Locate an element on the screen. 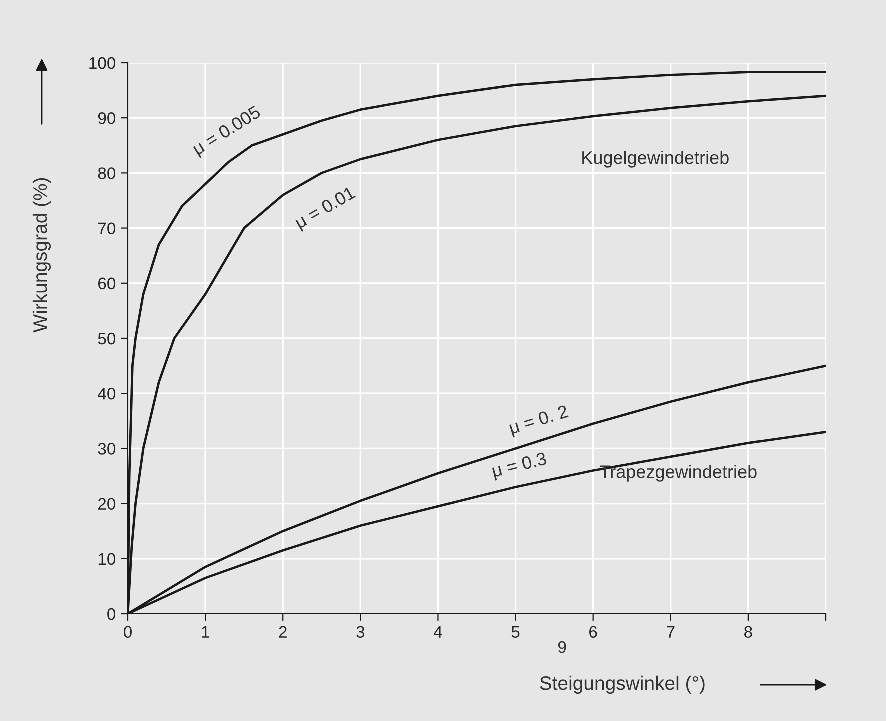  x-tick-label: 6 is located at coordinates (594, 632).